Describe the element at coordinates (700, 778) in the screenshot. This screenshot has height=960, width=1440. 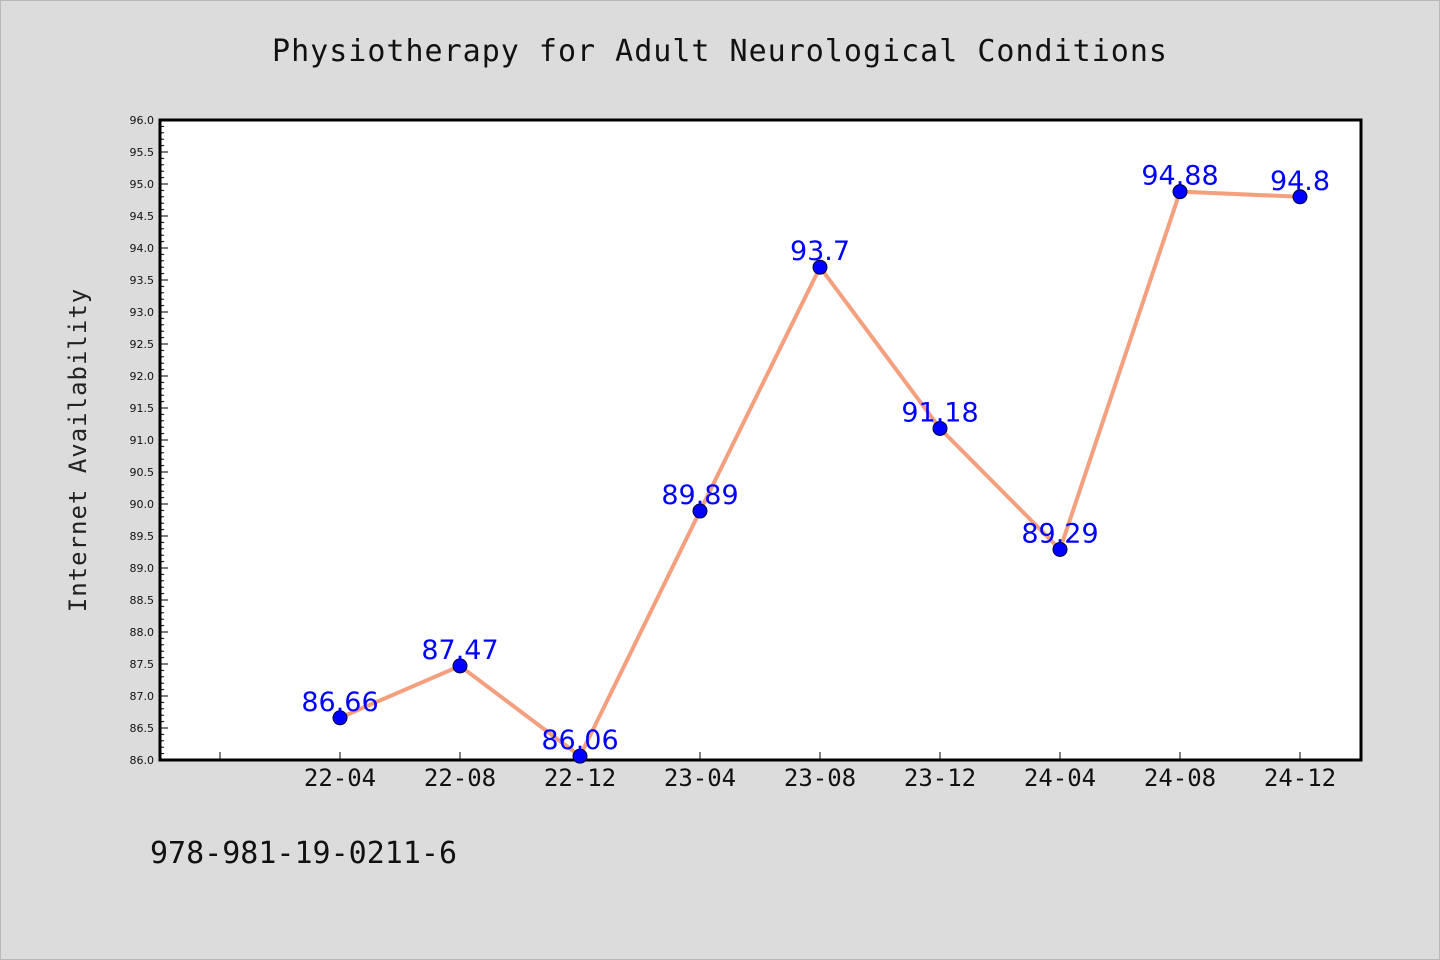
I see `x-tick-label: 23-04` at that location.